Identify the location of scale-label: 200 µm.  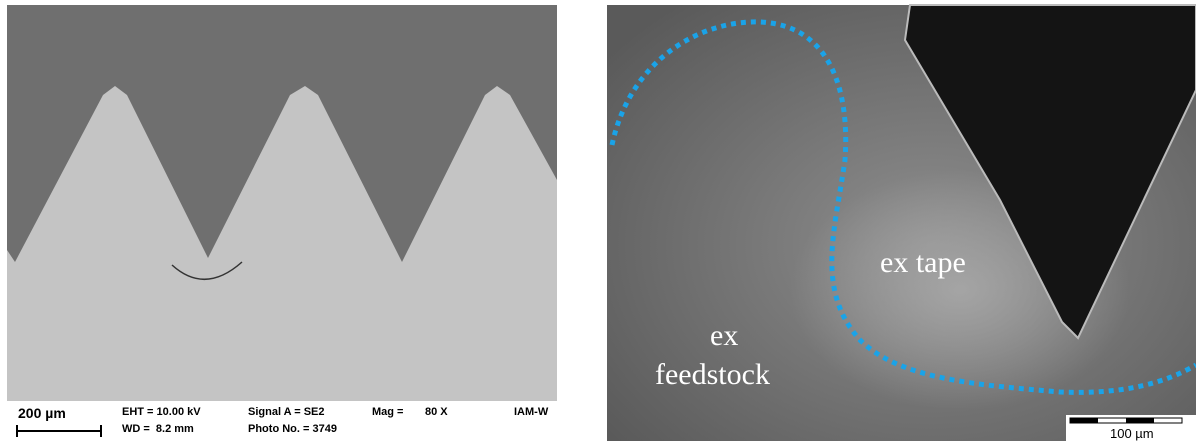
(42, 413).